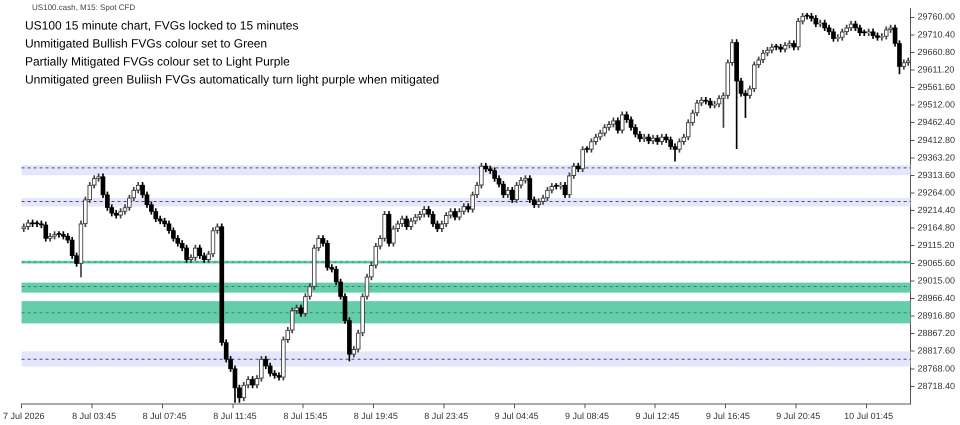 The height and width of the screenshot is (425, 960). What do you see at coordinates (23, 416) in the screenshot?
I see `x-tick-label: 7 Jul 2026` at bounding box center [23, 416].